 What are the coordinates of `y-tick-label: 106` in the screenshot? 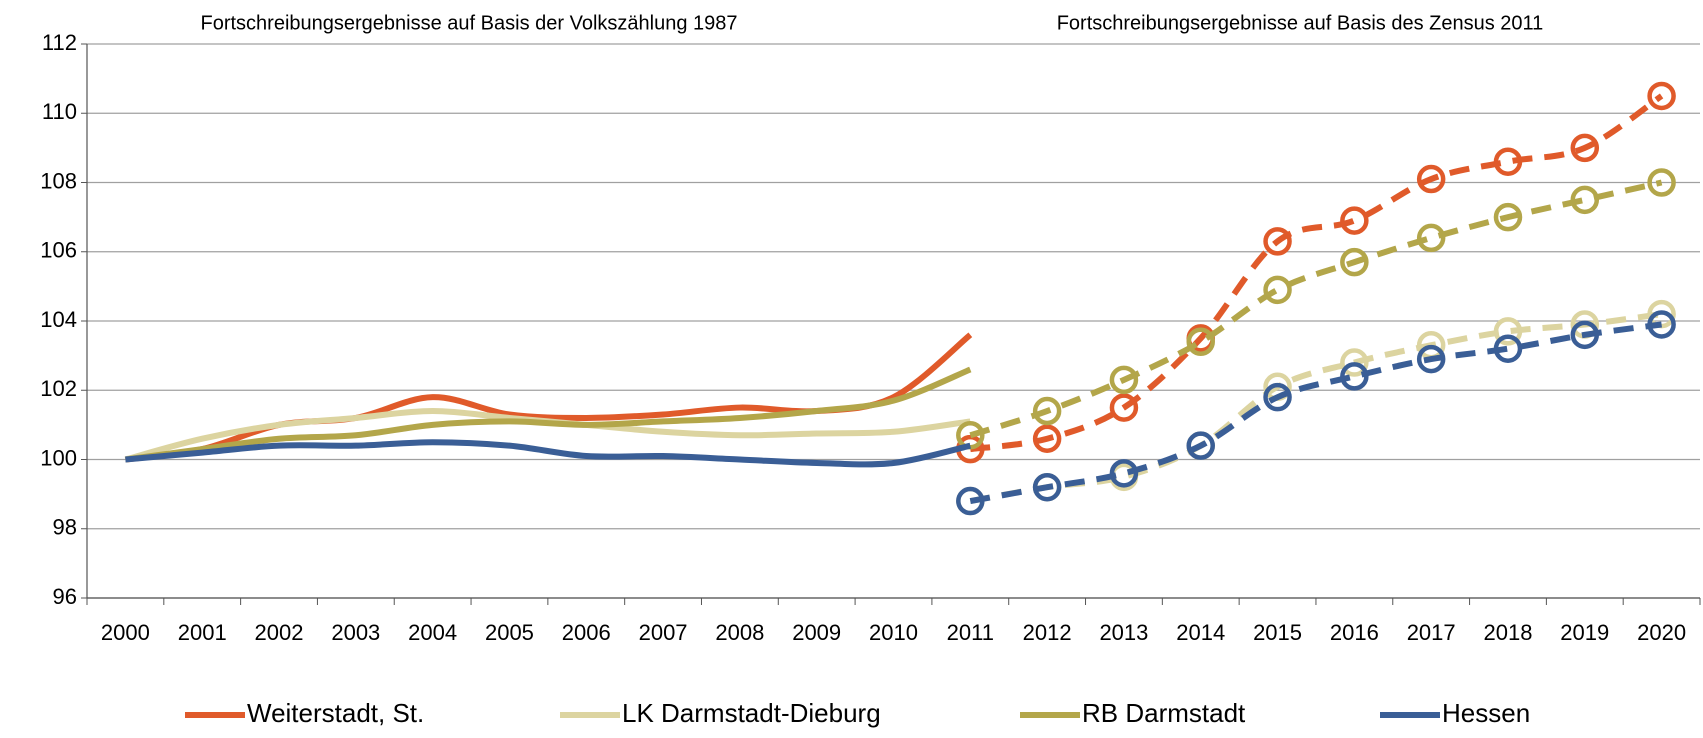 It's located at (58, 250).